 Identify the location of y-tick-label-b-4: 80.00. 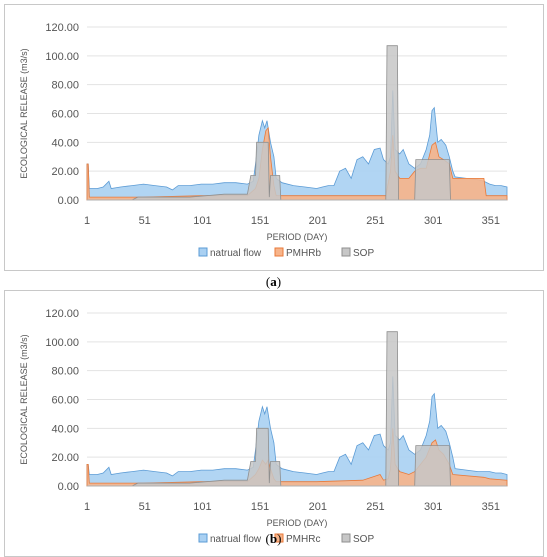
(65, 372).